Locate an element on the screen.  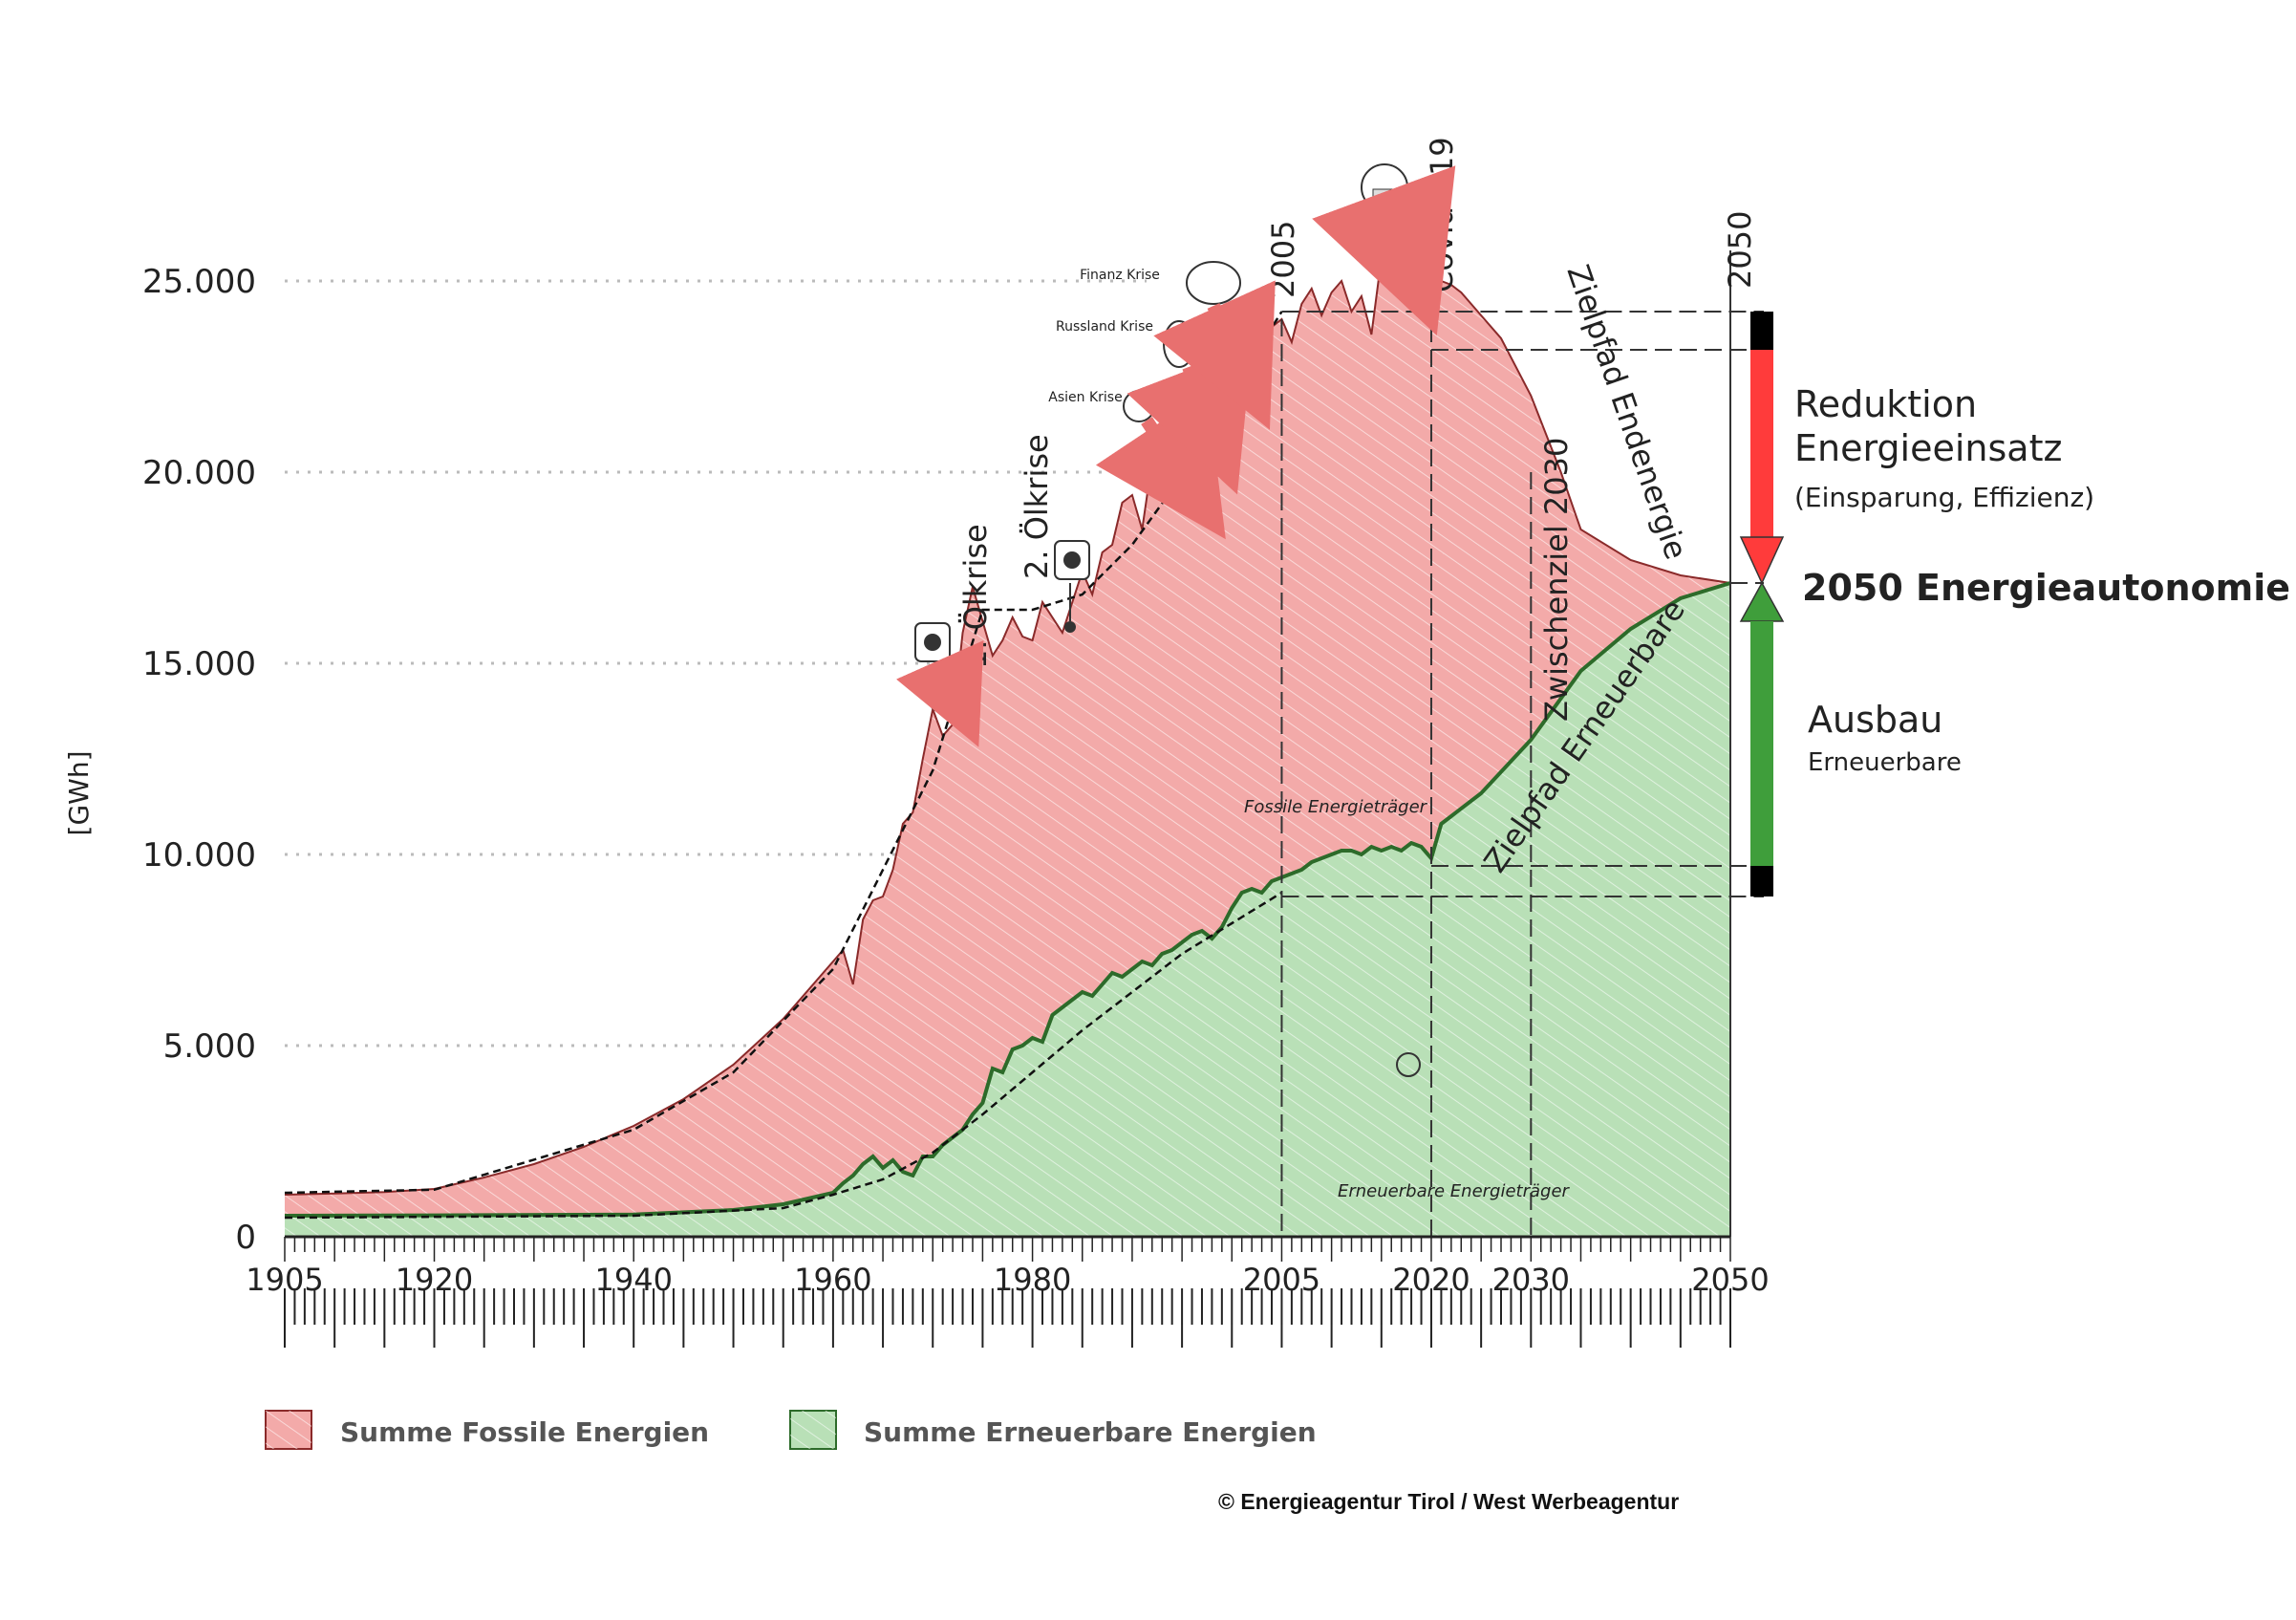
reduktion-label-3: (Einsparung, Effizienz) is located at coordinates (1944, 497).